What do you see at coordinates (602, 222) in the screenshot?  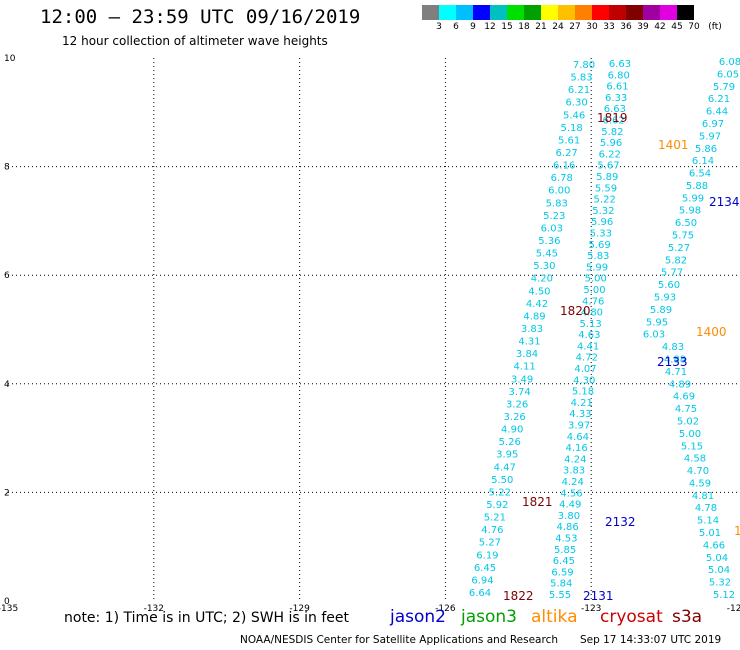 I see `wave-height-value: 5.96` at bounding box center [602, 222].